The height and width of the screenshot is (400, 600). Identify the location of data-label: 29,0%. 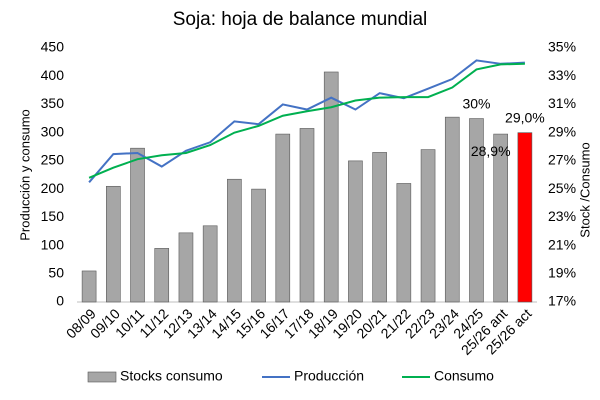
(525, 117).